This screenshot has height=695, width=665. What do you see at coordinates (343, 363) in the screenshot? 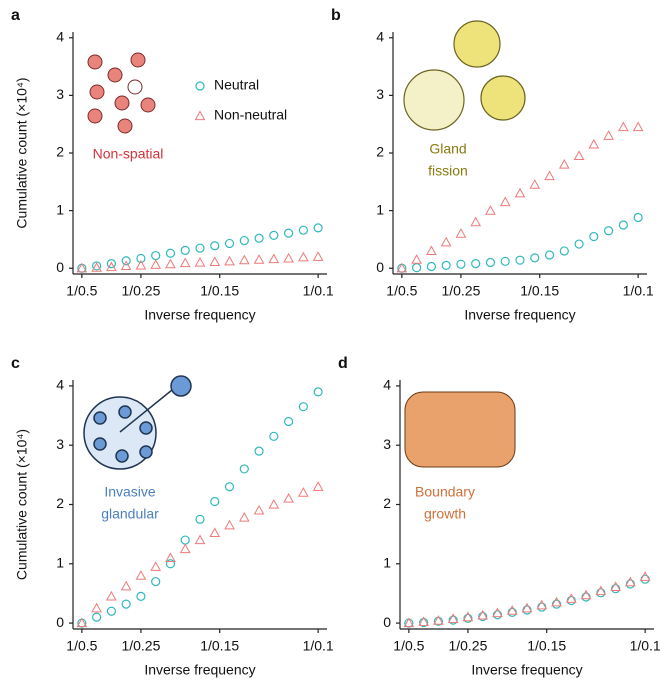
I see `panel-label: d` at bounding box center [343, 363].